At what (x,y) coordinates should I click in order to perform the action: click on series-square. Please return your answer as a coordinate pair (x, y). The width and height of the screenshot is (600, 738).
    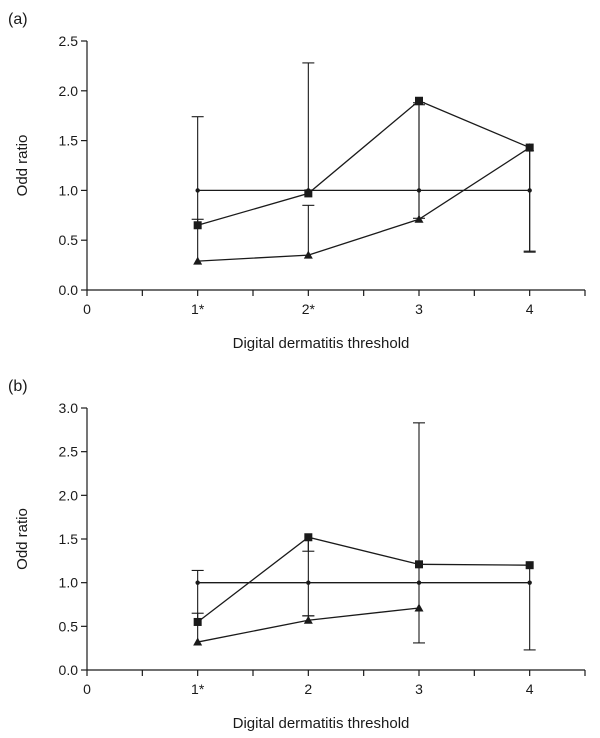
    Looking at the image, I should click on (363, 157).